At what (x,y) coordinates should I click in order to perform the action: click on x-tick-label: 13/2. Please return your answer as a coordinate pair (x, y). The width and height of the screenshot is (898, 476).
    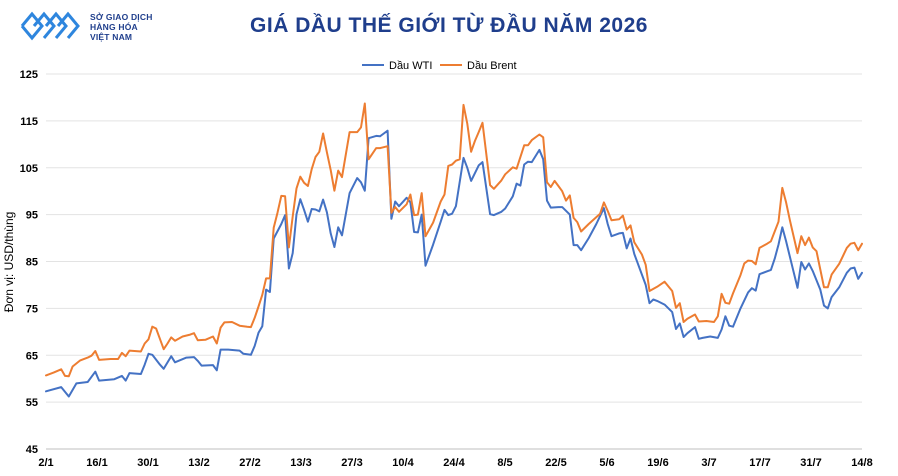
    Looking at the image, I should click on (198, 463).